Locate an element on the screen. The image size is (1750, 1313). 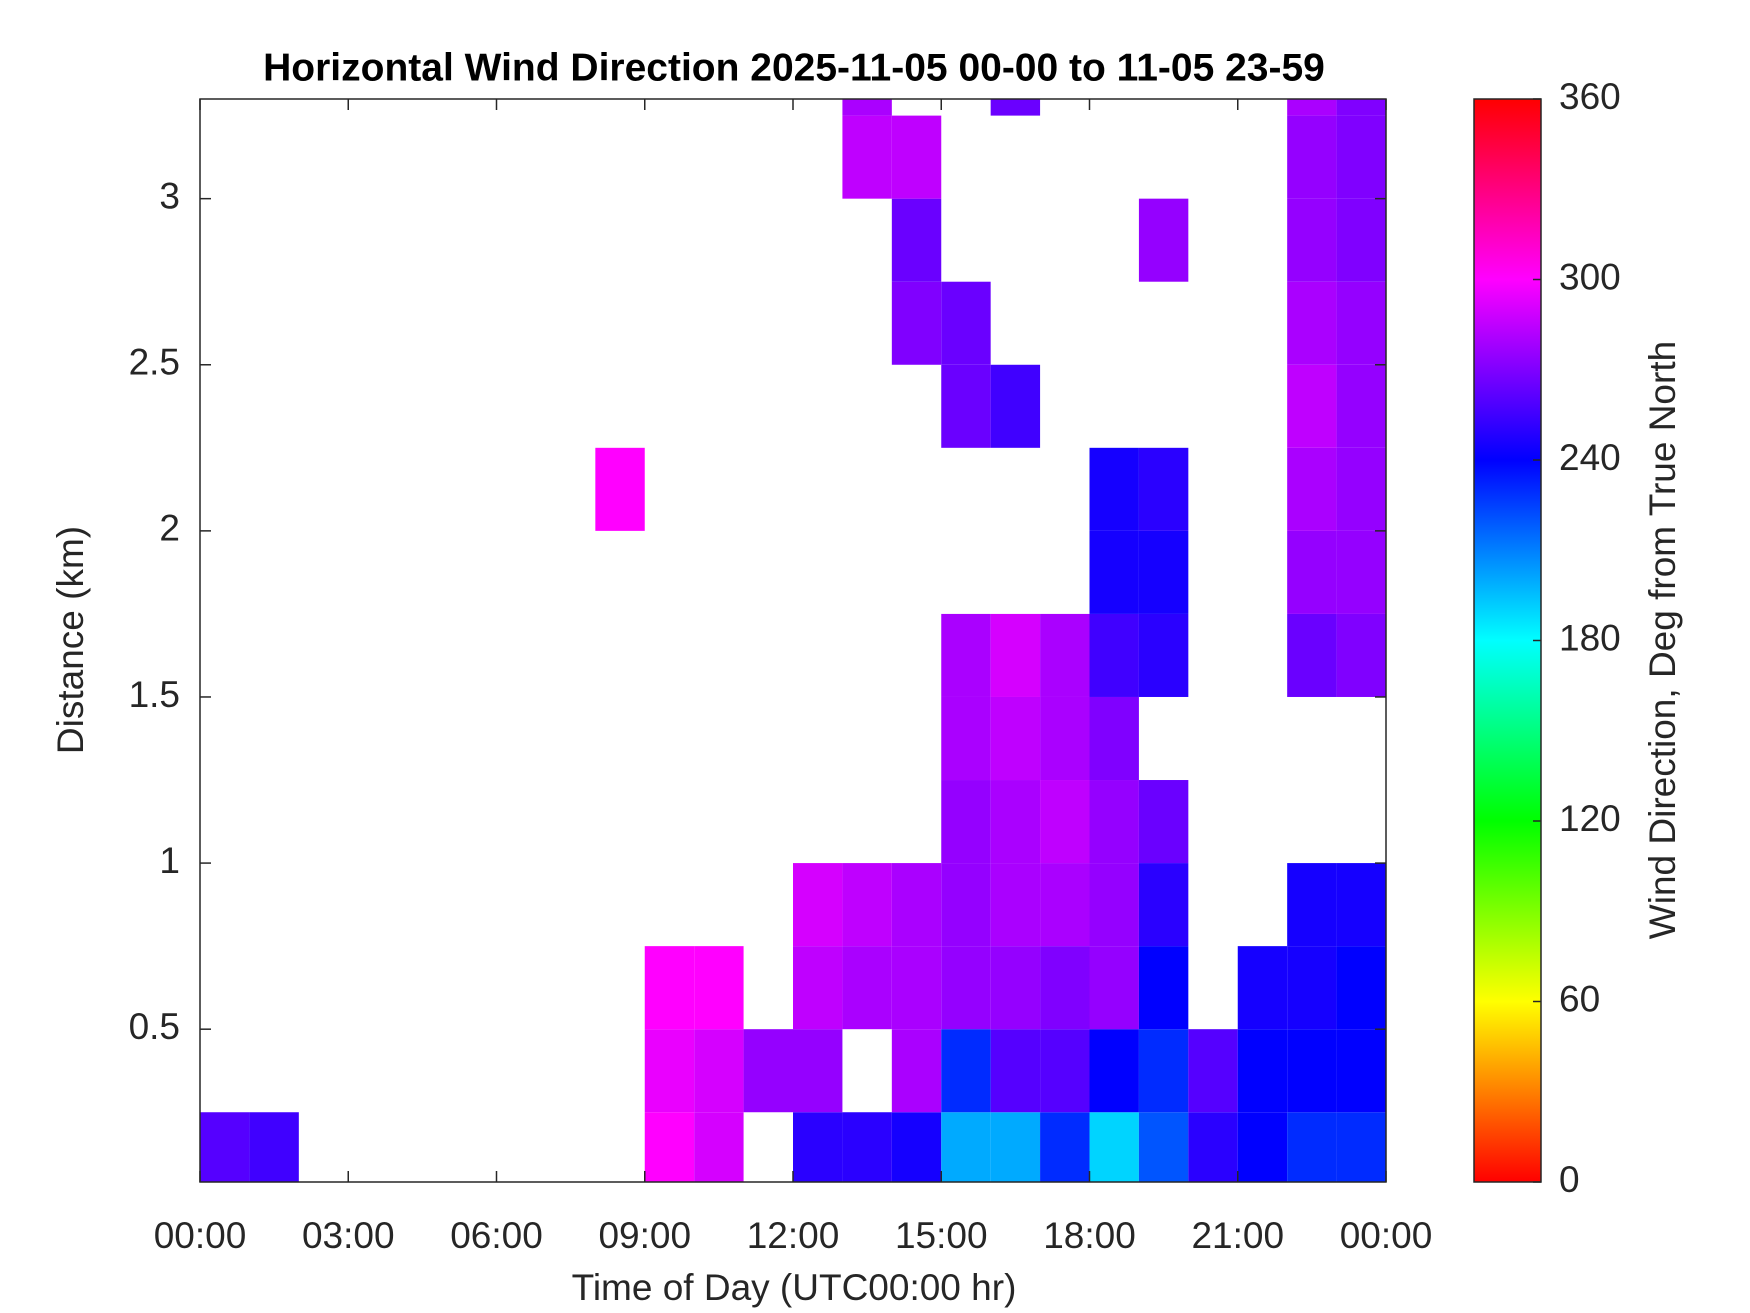
y-tick-label: 0.5 is located at coordinates (154, 1026).